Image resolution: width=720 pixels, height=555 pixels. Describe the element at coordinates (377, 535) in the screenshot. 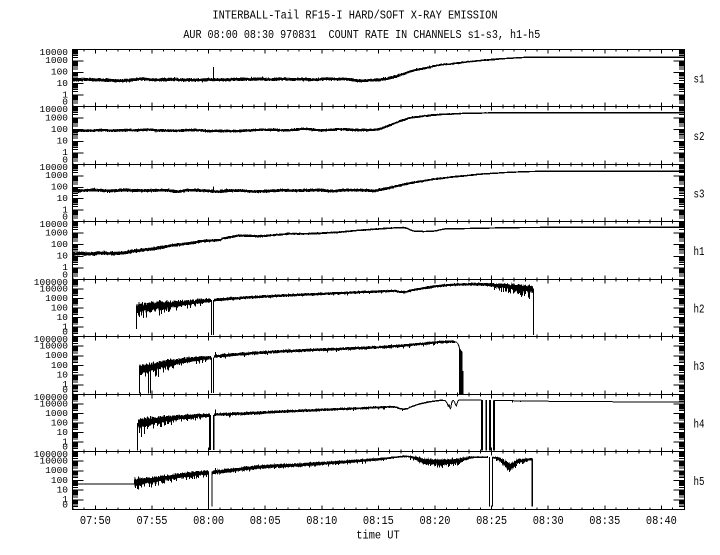

I see `svg-text: time UT` at that location.